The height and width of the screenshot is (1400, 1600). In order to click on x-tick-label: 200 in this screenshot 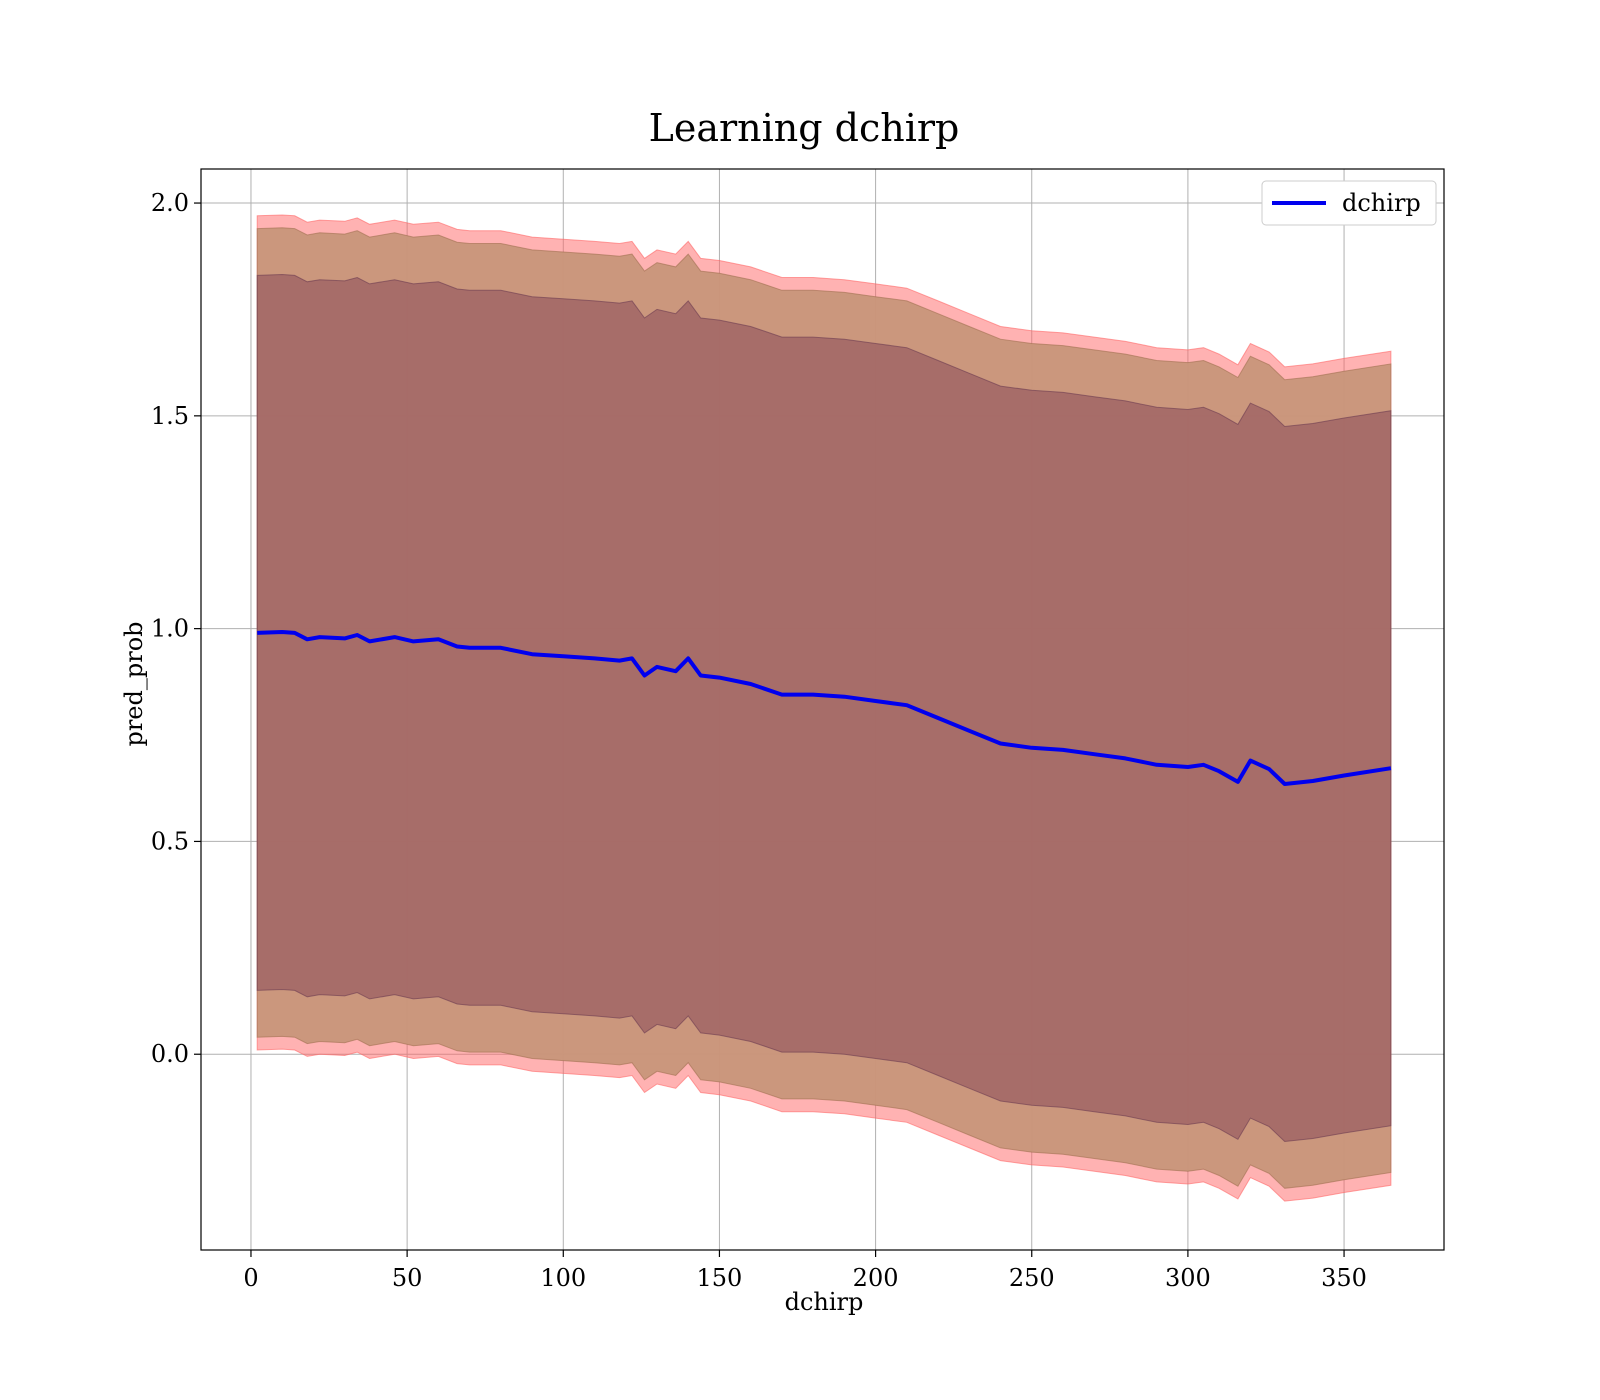, I will do `click(876, 1278)`.